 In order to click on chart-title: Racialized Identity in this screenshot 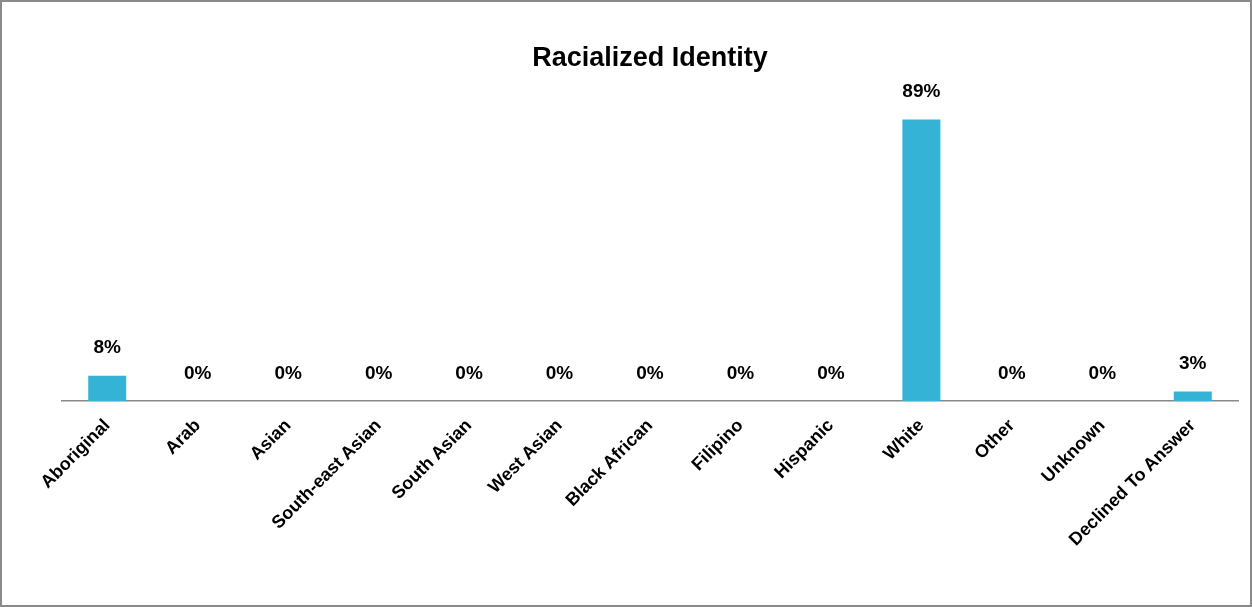, I will do `click(650, 56)`.